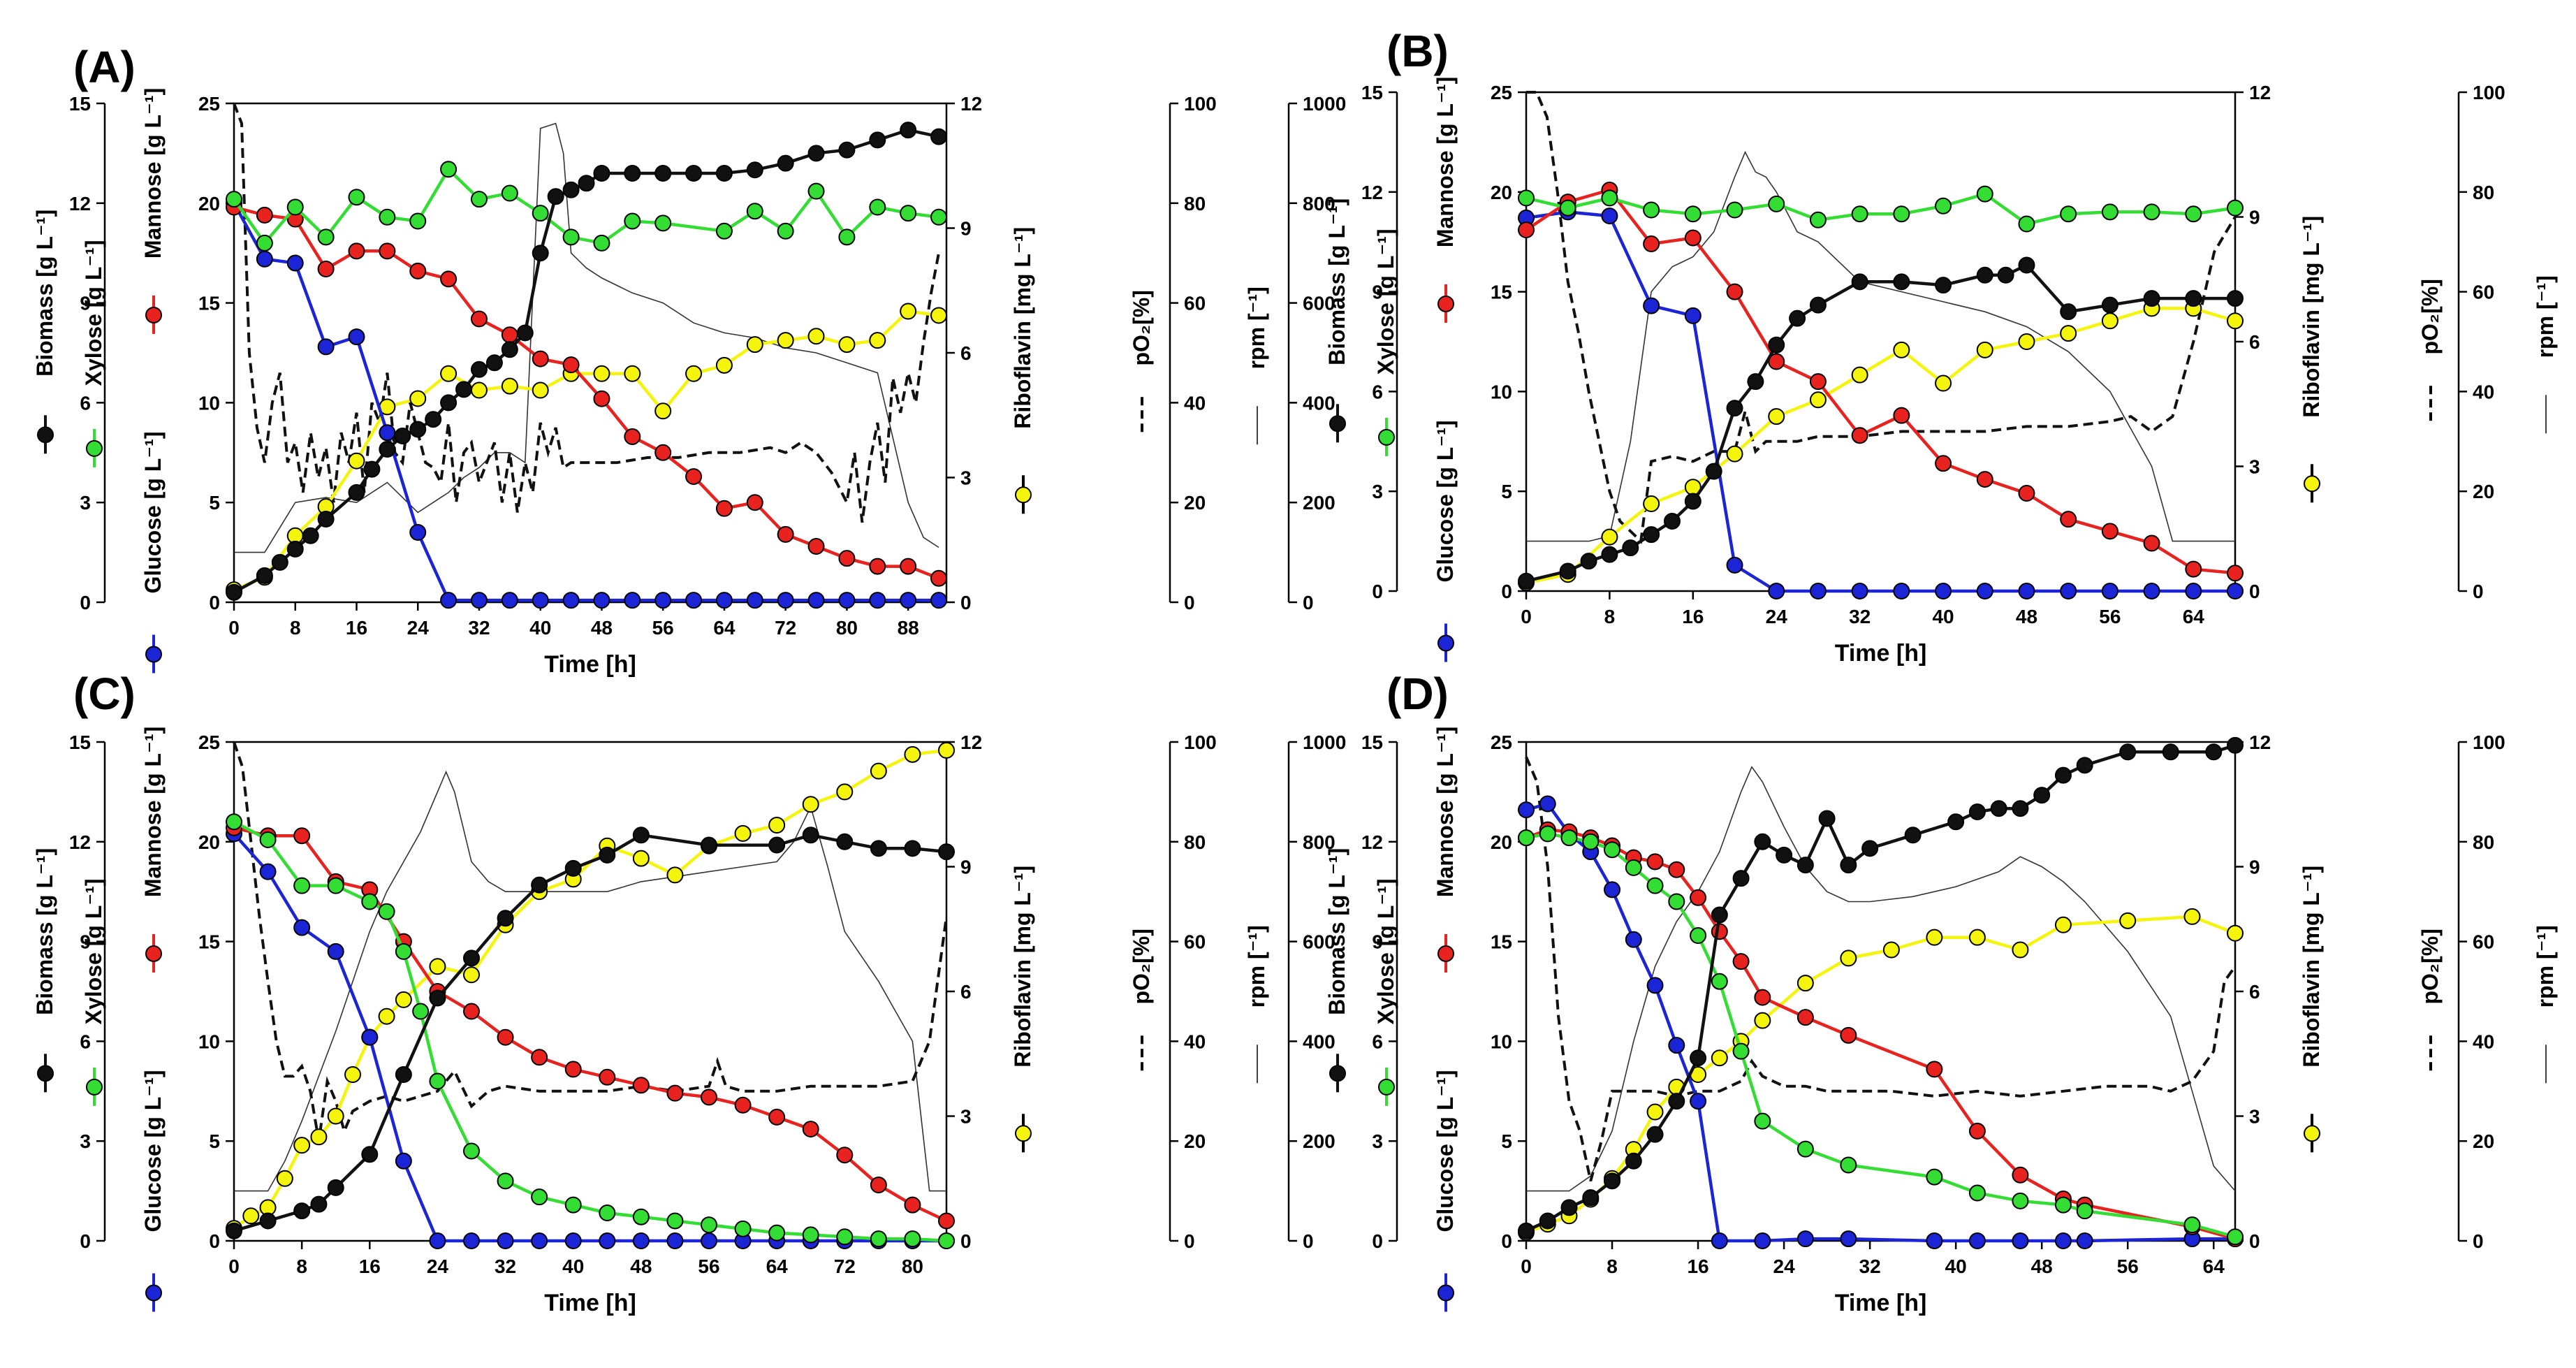 Image resolution: width=2576 pixels, height=1368 pixels. I want to click on x-tick-label: 32, so click(1870, 1266).